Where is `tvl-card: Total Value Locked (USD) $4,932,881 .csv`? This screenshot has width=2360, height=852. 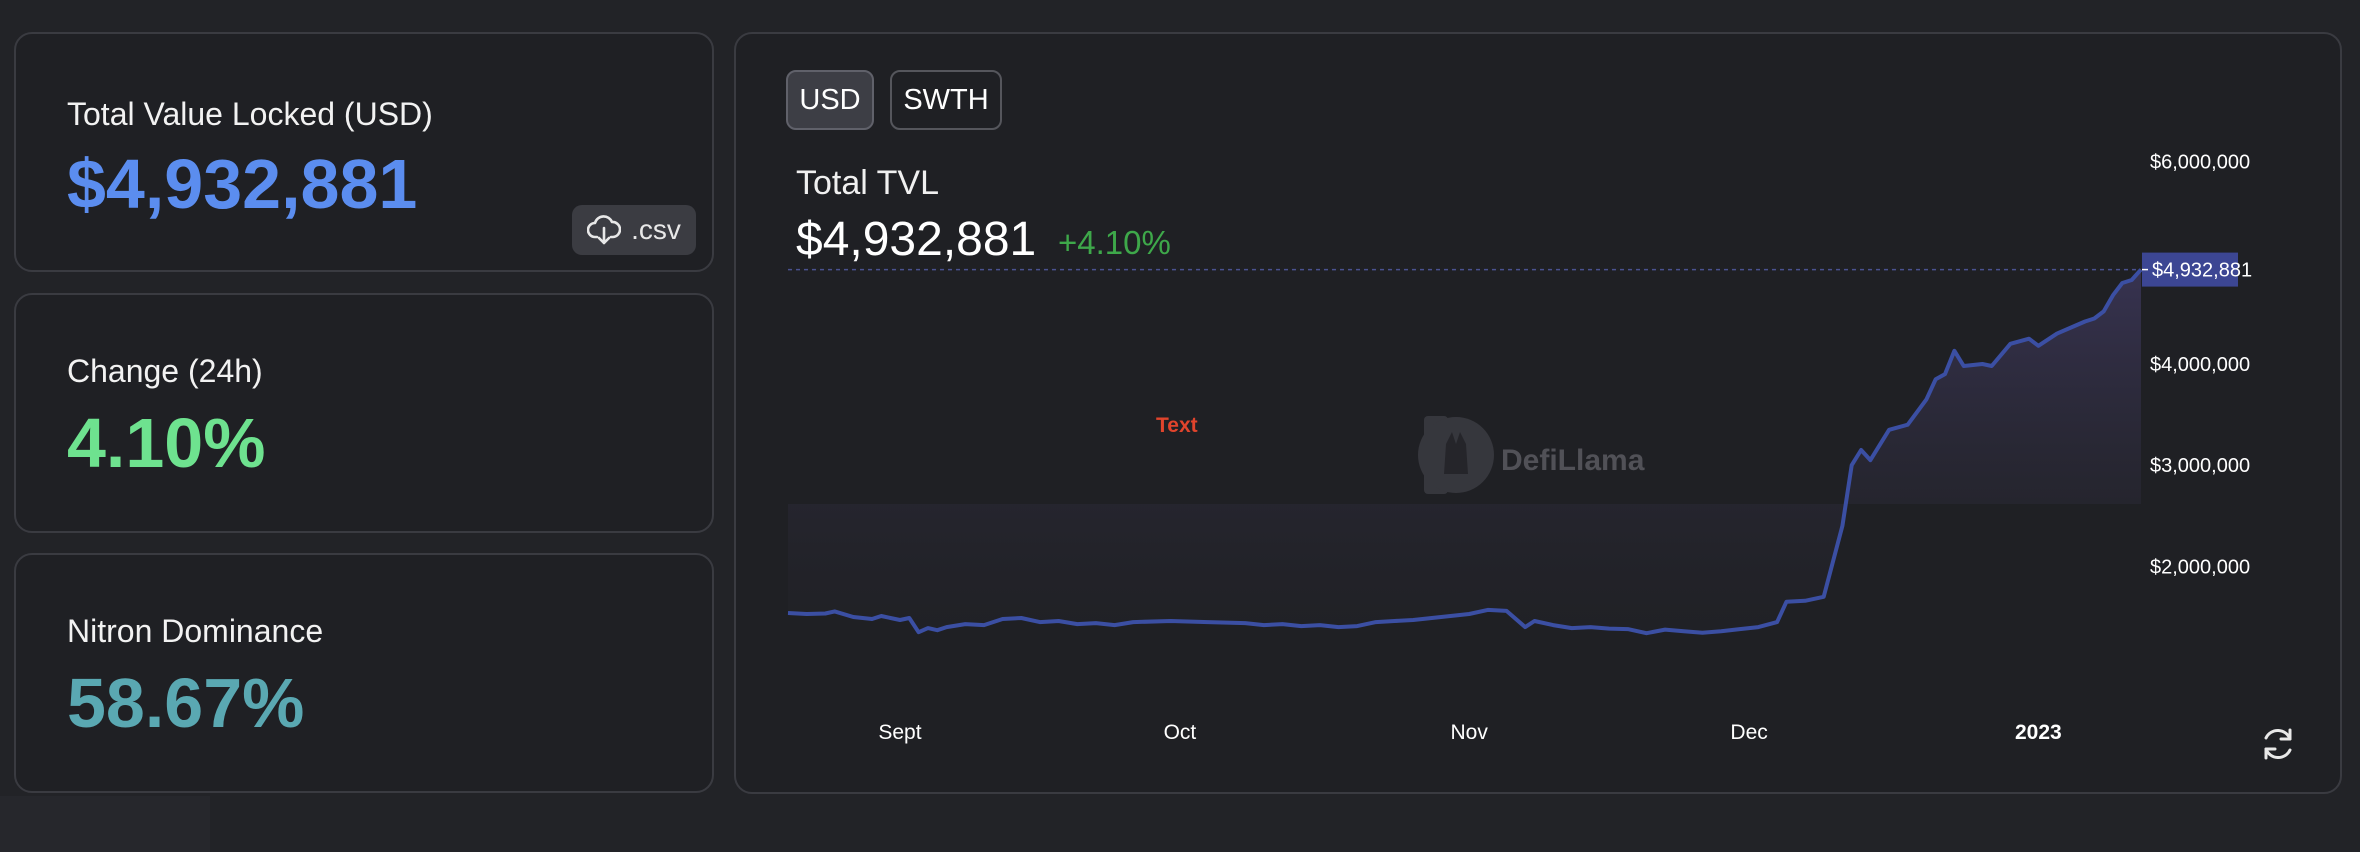
tvl-card: Total Value Locked (USD) $4,932,881 .csv is located at coordinates (364, 152).